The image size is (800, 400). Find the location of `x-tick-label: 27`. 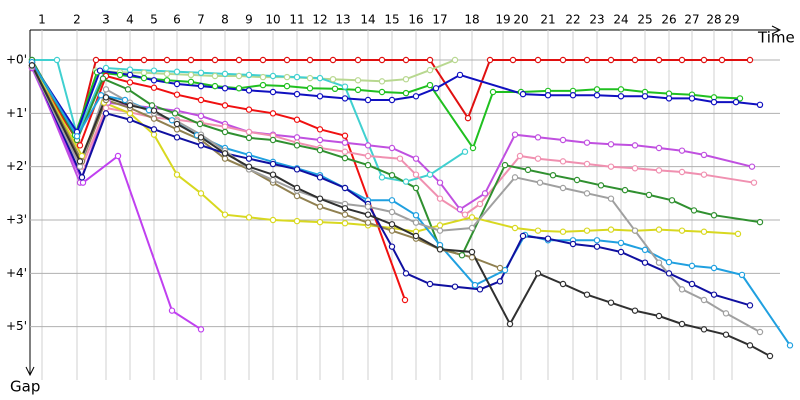

x-tick-label: 27 is located at coordinates (691, 20).